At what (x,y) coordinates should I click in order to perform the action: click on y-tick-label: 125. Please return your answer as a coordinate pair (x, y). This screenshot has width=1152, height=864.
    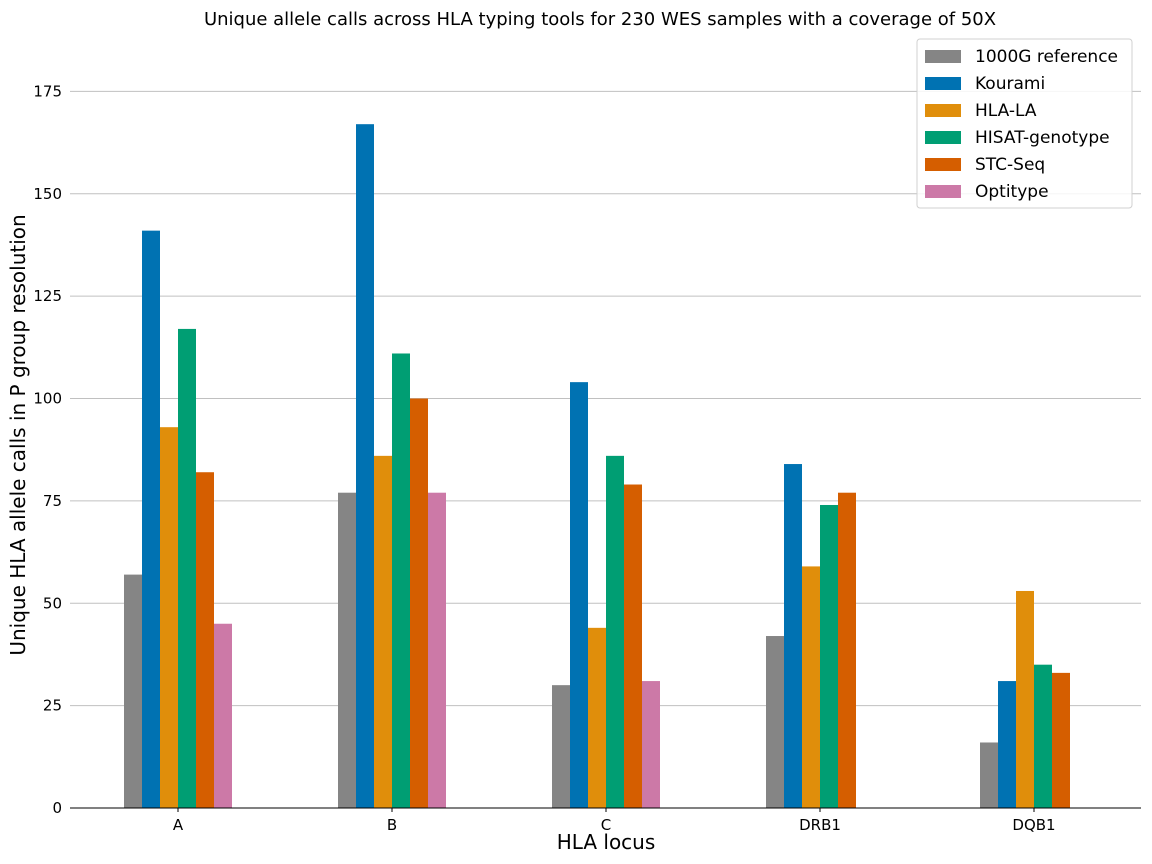
    Looking at the image, I should click on (47, 296).